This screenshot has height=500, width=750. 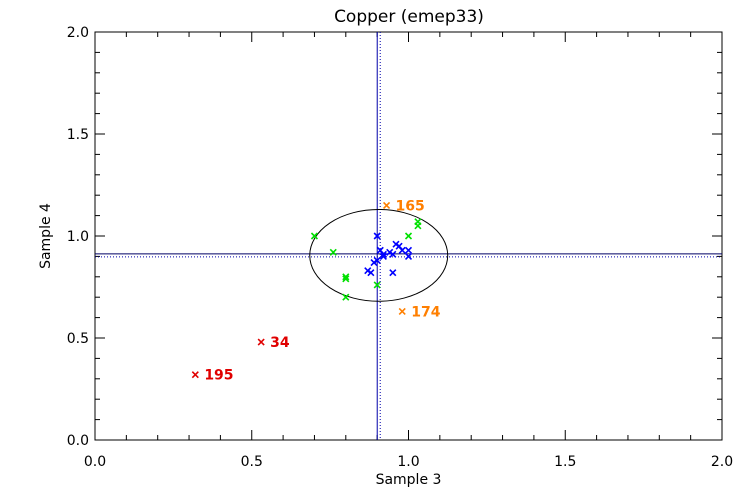 What do you see at coordinates (409, 17) in the screenshot?
I see `chart-title: Copper (emep33)` at bounding box center [409, 17].